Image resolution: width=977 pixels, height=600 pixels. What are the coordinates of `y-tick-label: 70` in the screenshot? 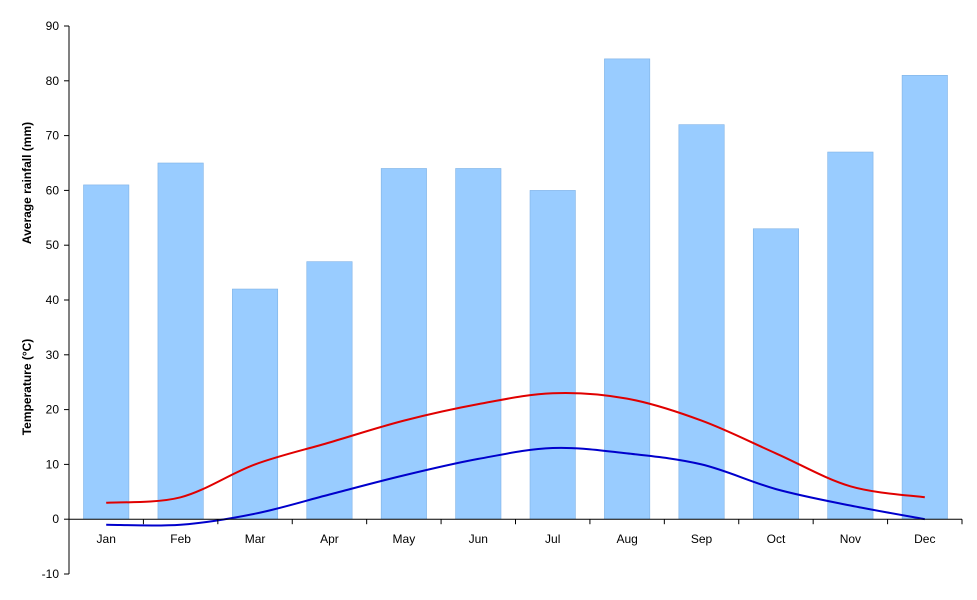 It's located at (53, 136).